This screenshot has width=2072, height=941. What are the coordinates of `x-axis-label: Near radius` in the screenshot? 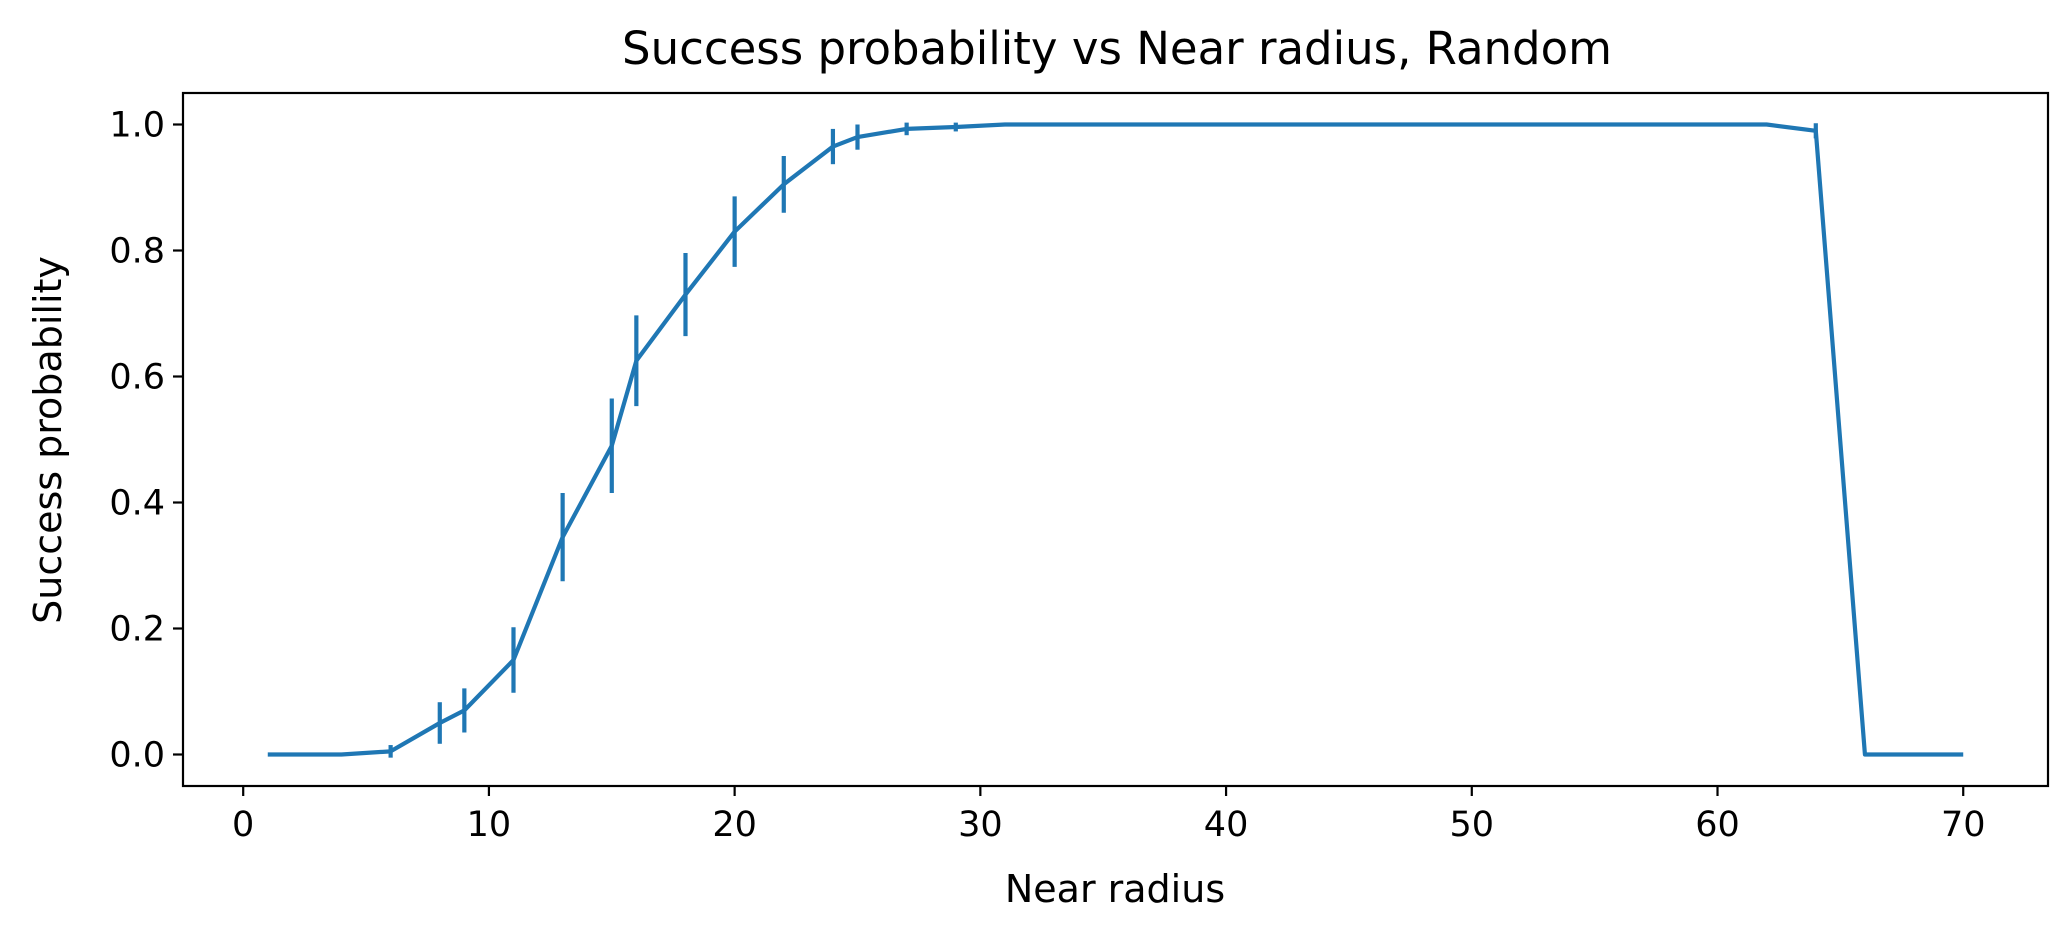 It's located at (1115, 889).